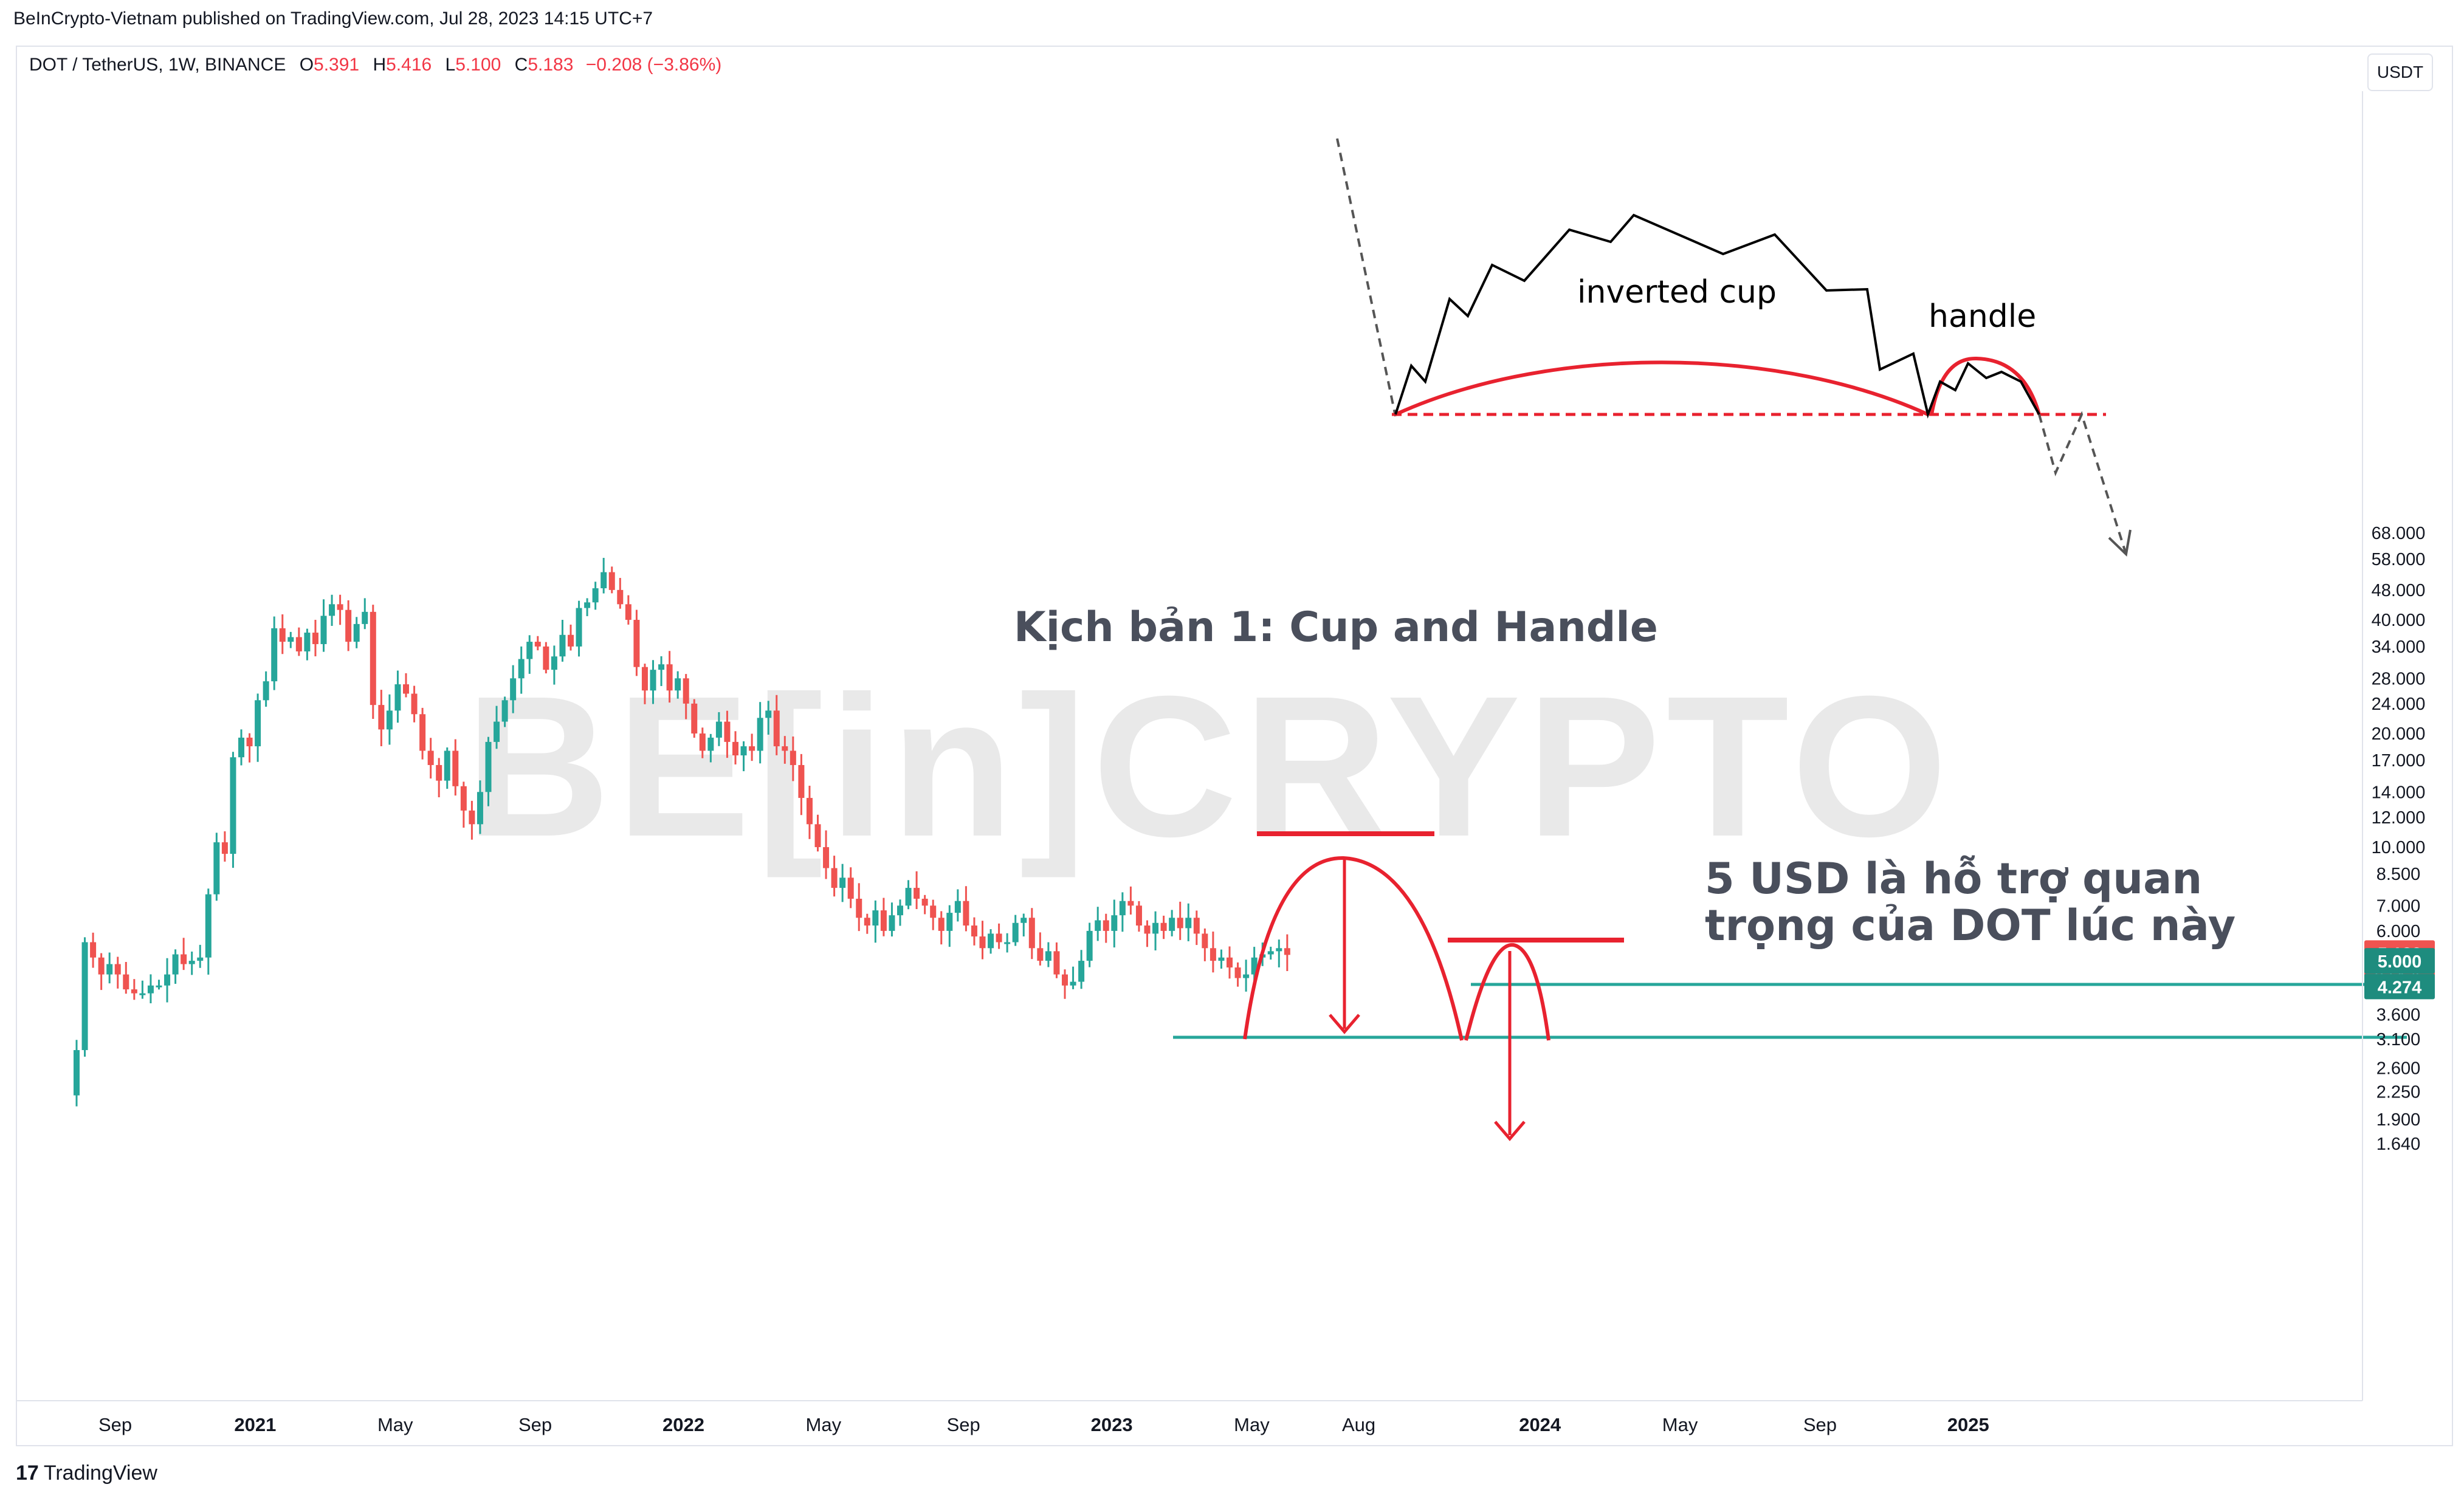 This screenshot has height=1504, width=2464. What do you see at coordinates (115, 1424) in the screenshot?
I see `time-tick-label: Sep` at bounding box center [115, 1424].